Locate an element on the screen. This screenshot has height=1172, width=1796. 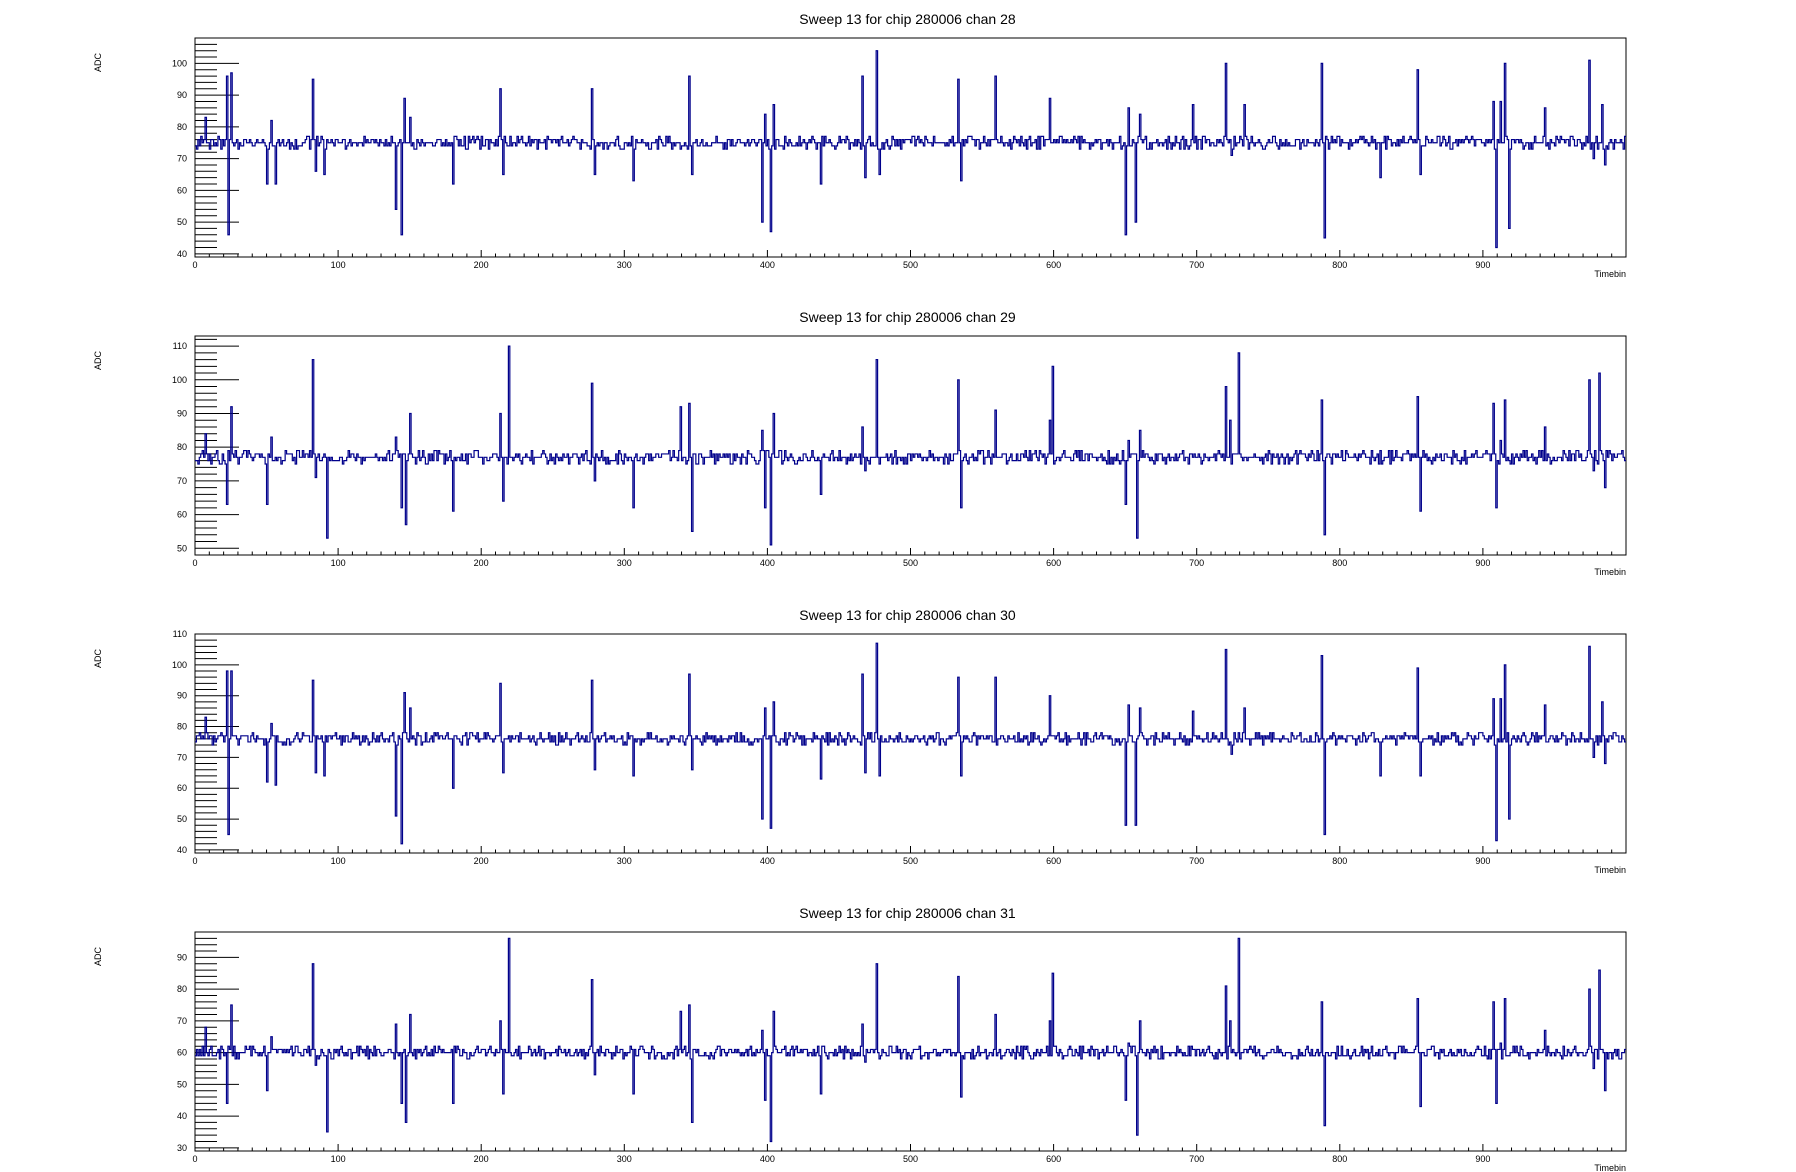
chart-title: Sweep 13 for chip 280006 chan 28 is located at coordinates (907, 19).